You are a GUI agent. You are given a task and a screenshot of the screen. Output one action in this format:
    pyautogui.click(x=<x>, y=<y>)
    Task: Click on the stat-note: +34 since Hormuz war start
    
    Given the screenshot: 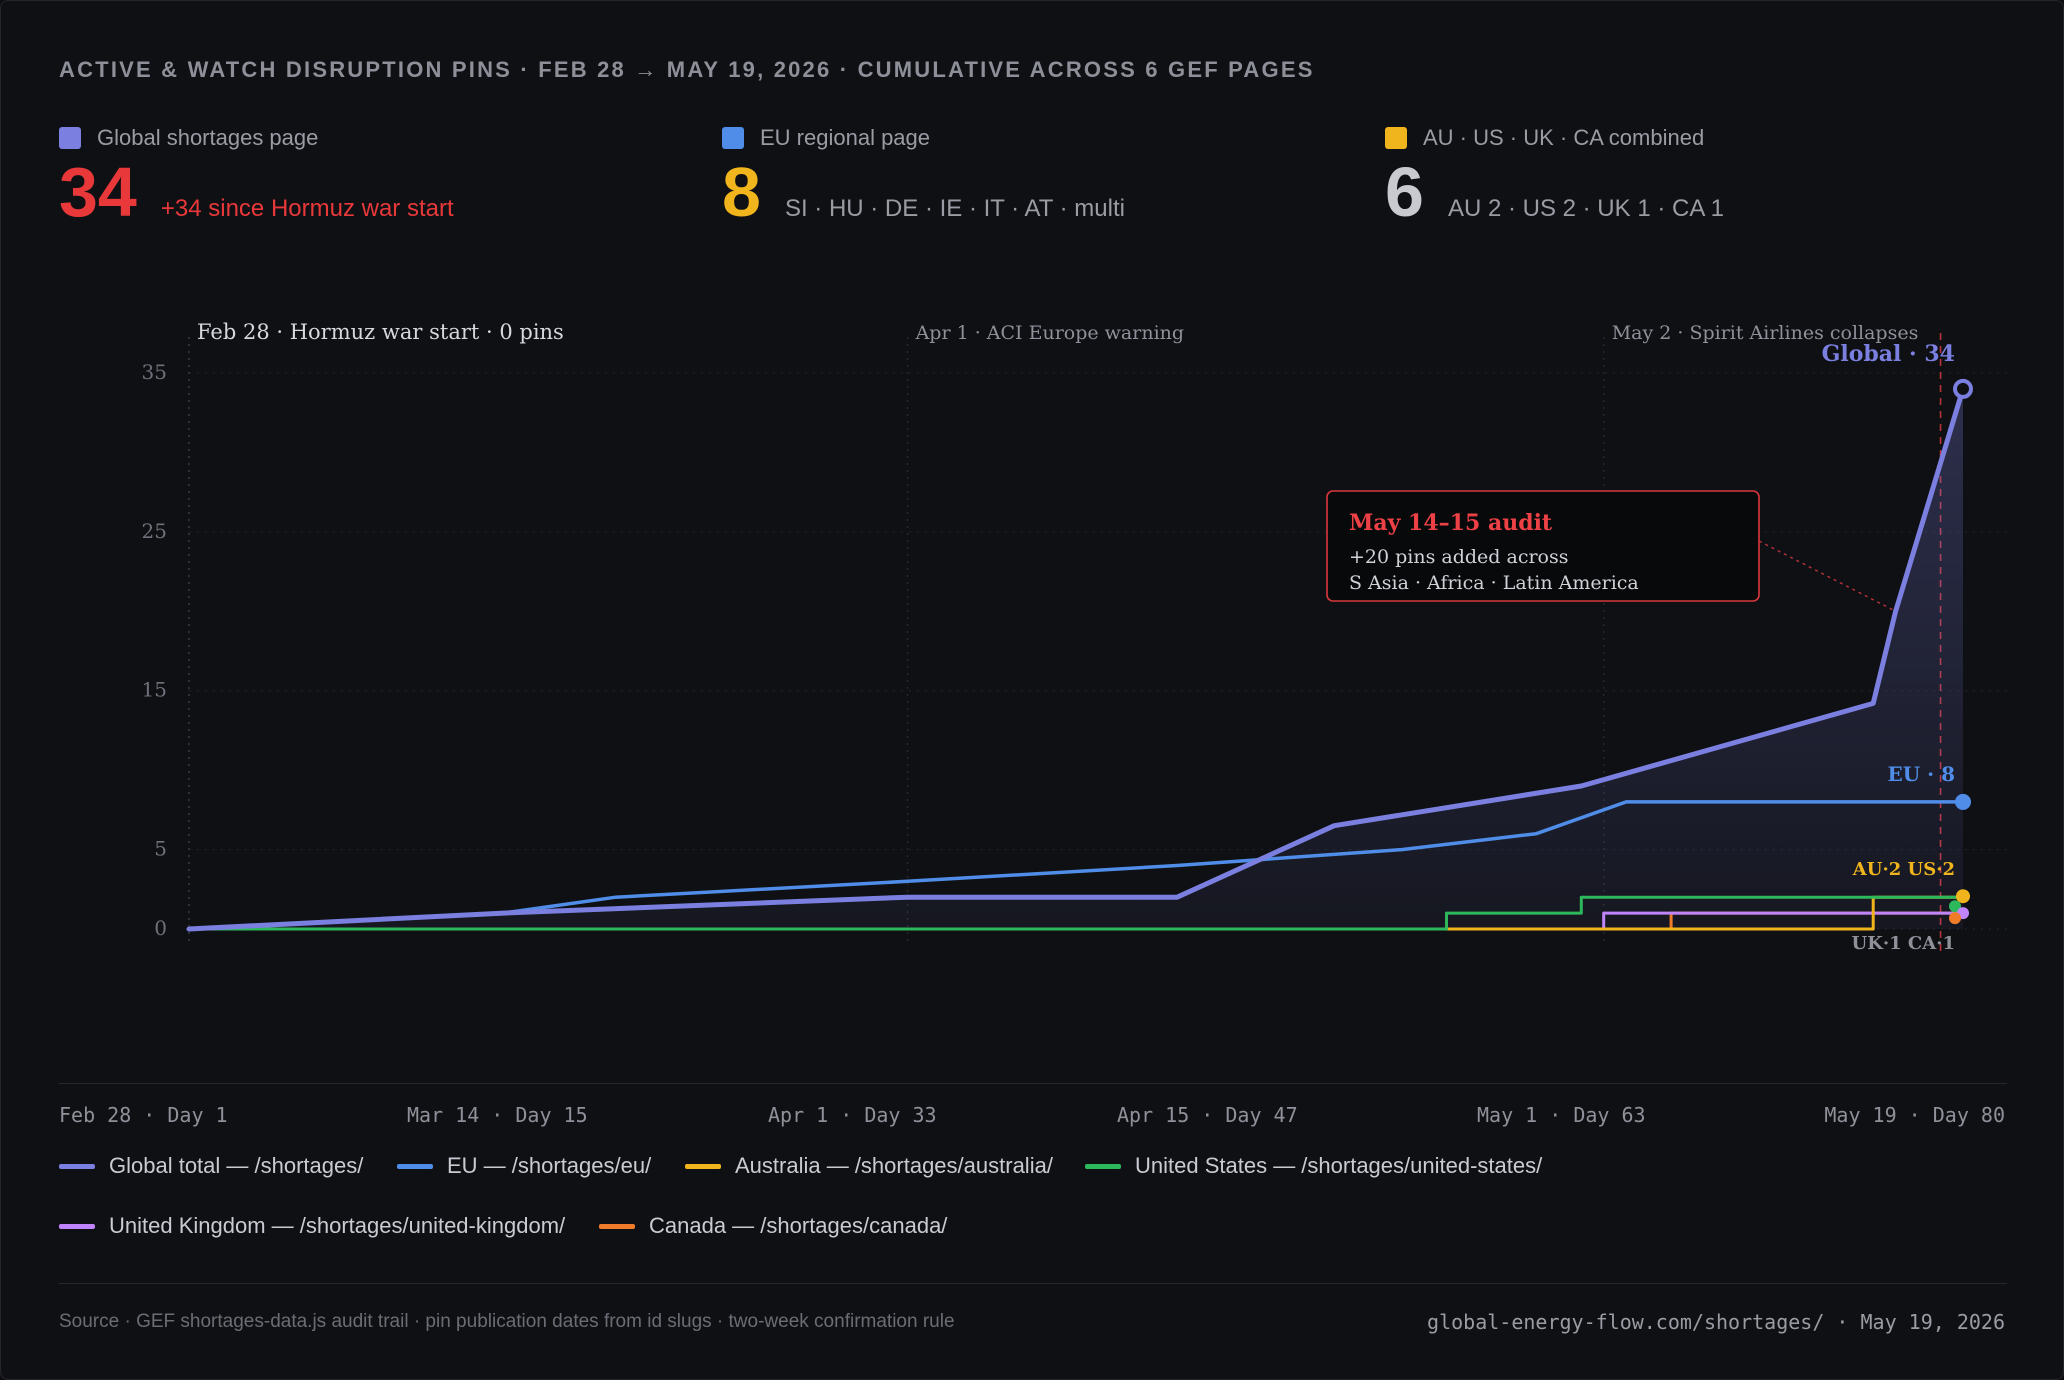 What is the action you would take?
    pyautogui.click(x=307, y=208)
    